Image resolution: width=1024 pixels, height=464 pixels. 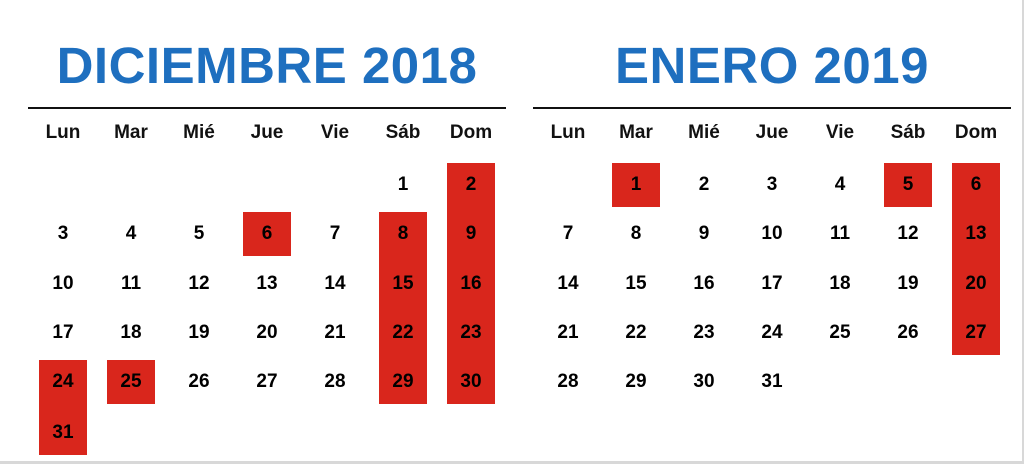 What do you see at coordinates (267, 65) in the screenshot?
I see `month-title: DICIEMBRE 2018` at bounding box center [267, 65].